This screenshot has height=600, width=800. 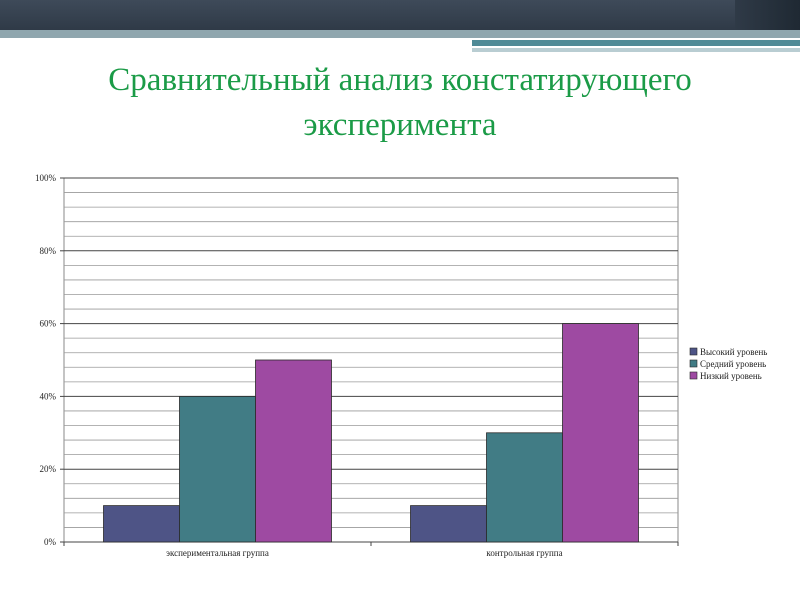 What do you see at coordinates (767, 15) in the screenshot?
I see `decor-corner` at bounding box center [767, 15].